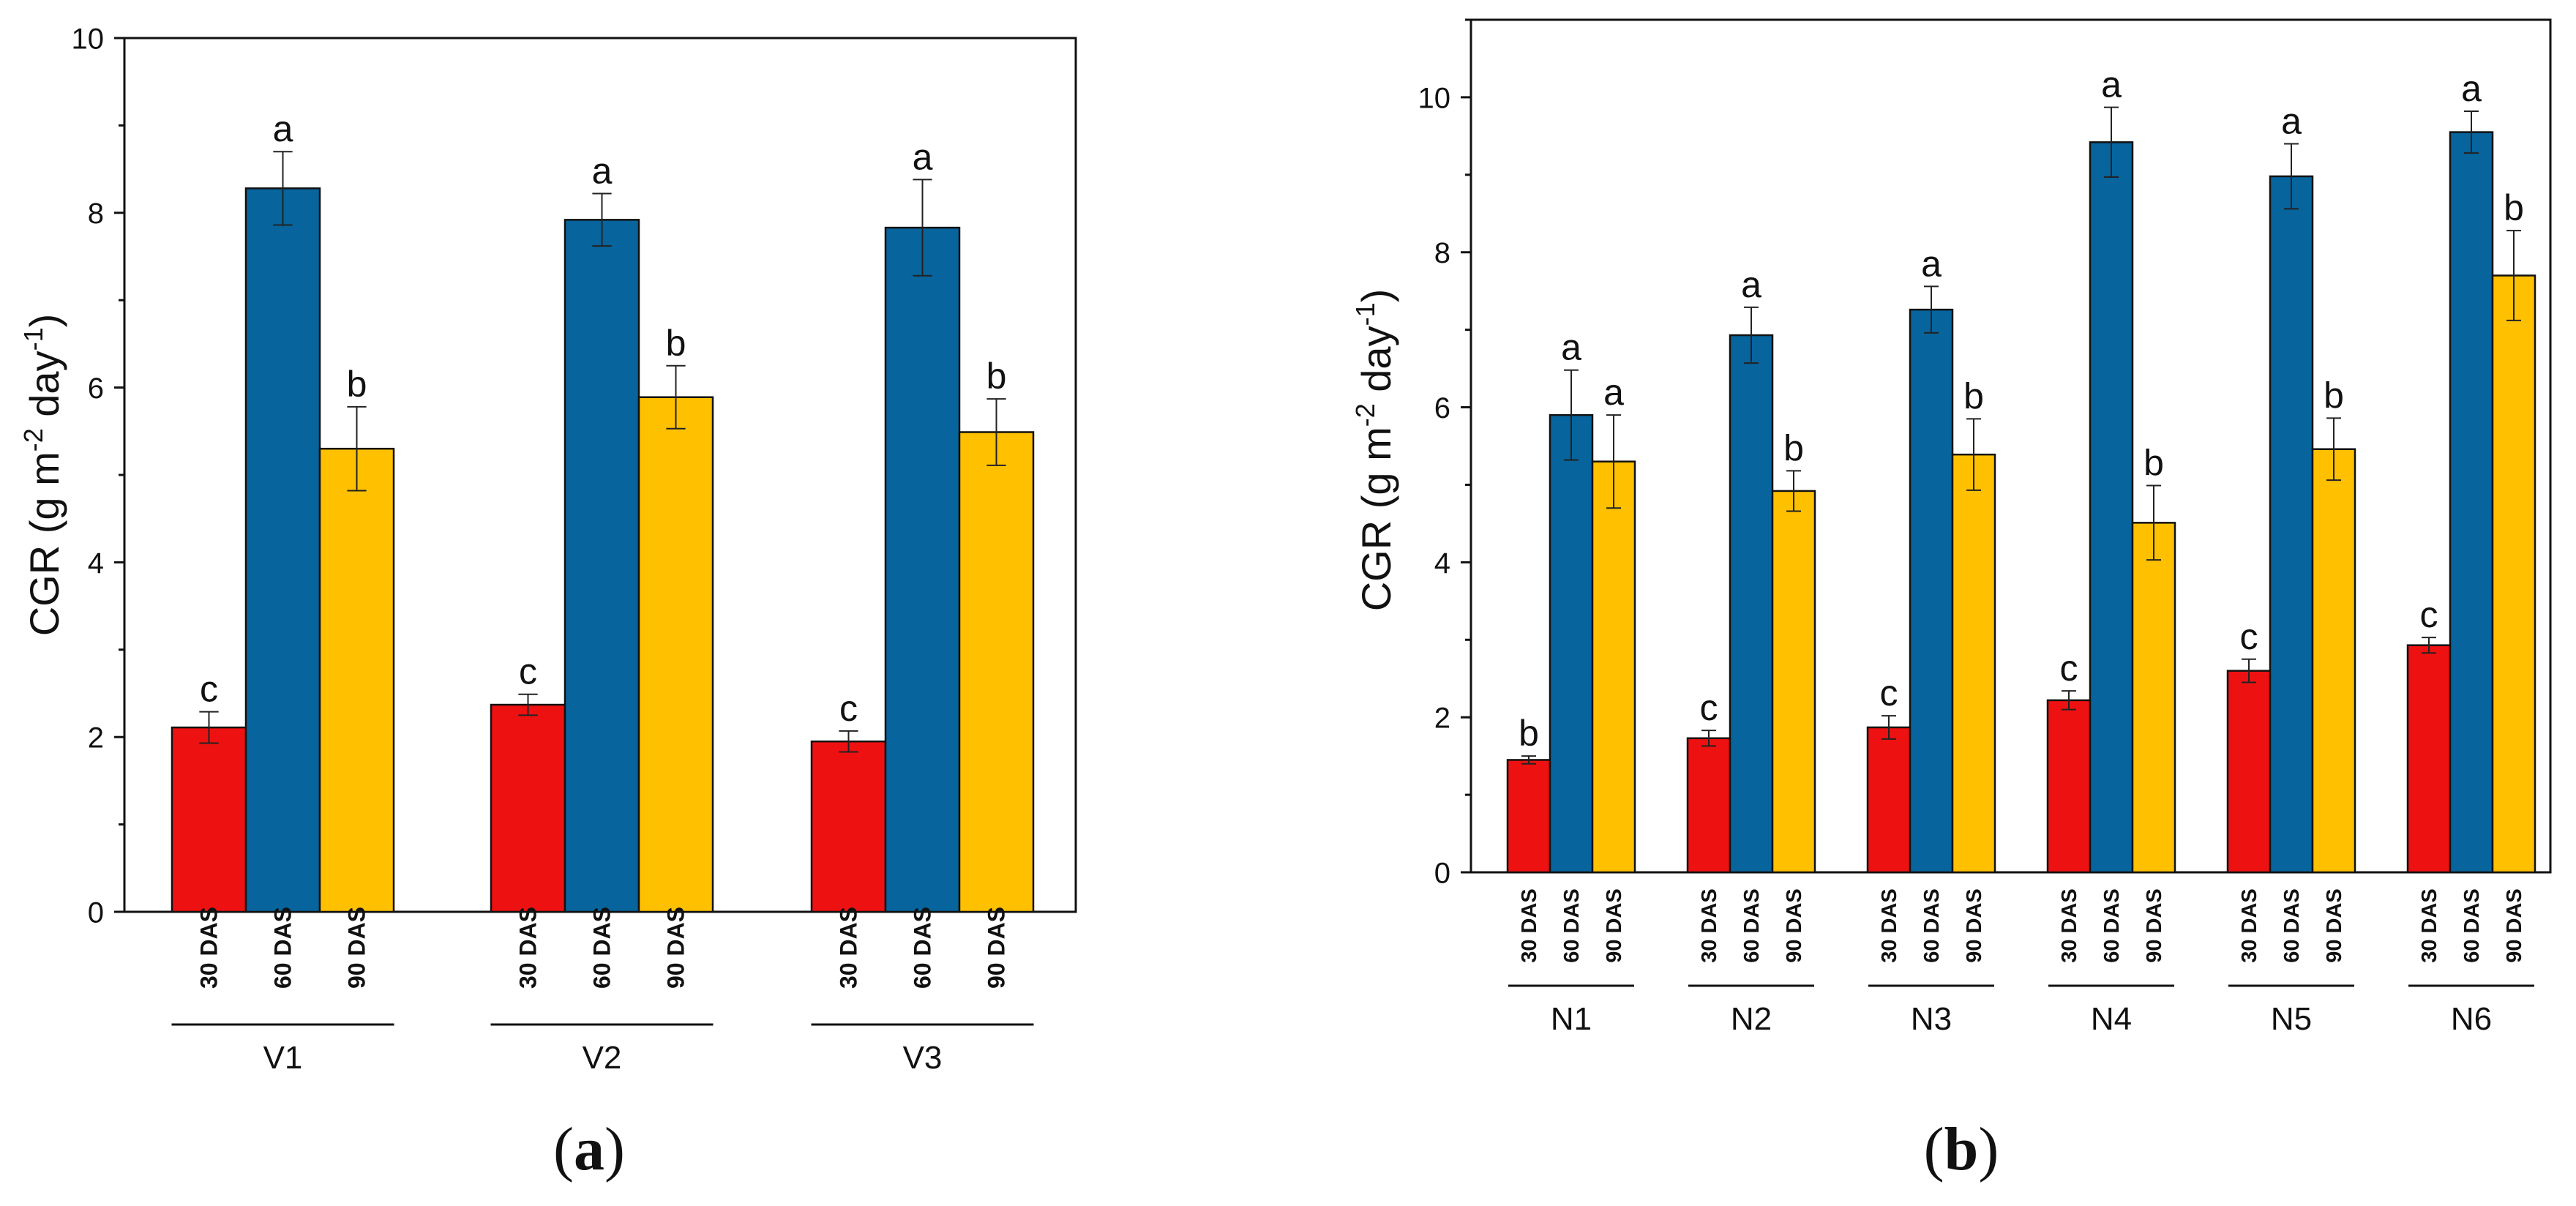 This screenshot has height=1206, width=2576. What do you see at coordinates (42, 475) in the screenshot?
I see `y-axis-title-a: CGR (g m-2 day-1)` at bounding box center [42, 475].